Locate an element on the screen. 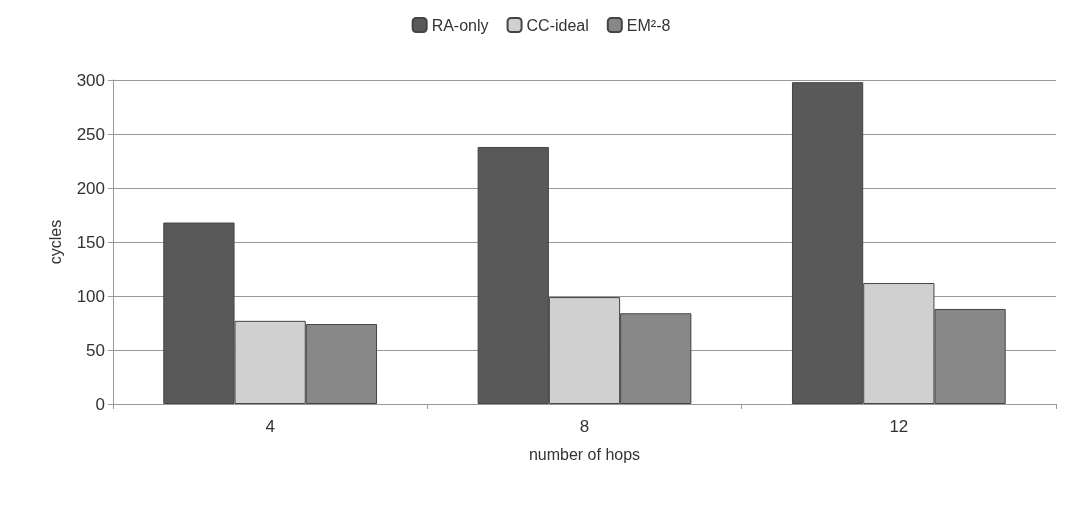 The height and width of the screenshot is (508, 1082). legend-label: RA-only is located at coordinates (460, 25).